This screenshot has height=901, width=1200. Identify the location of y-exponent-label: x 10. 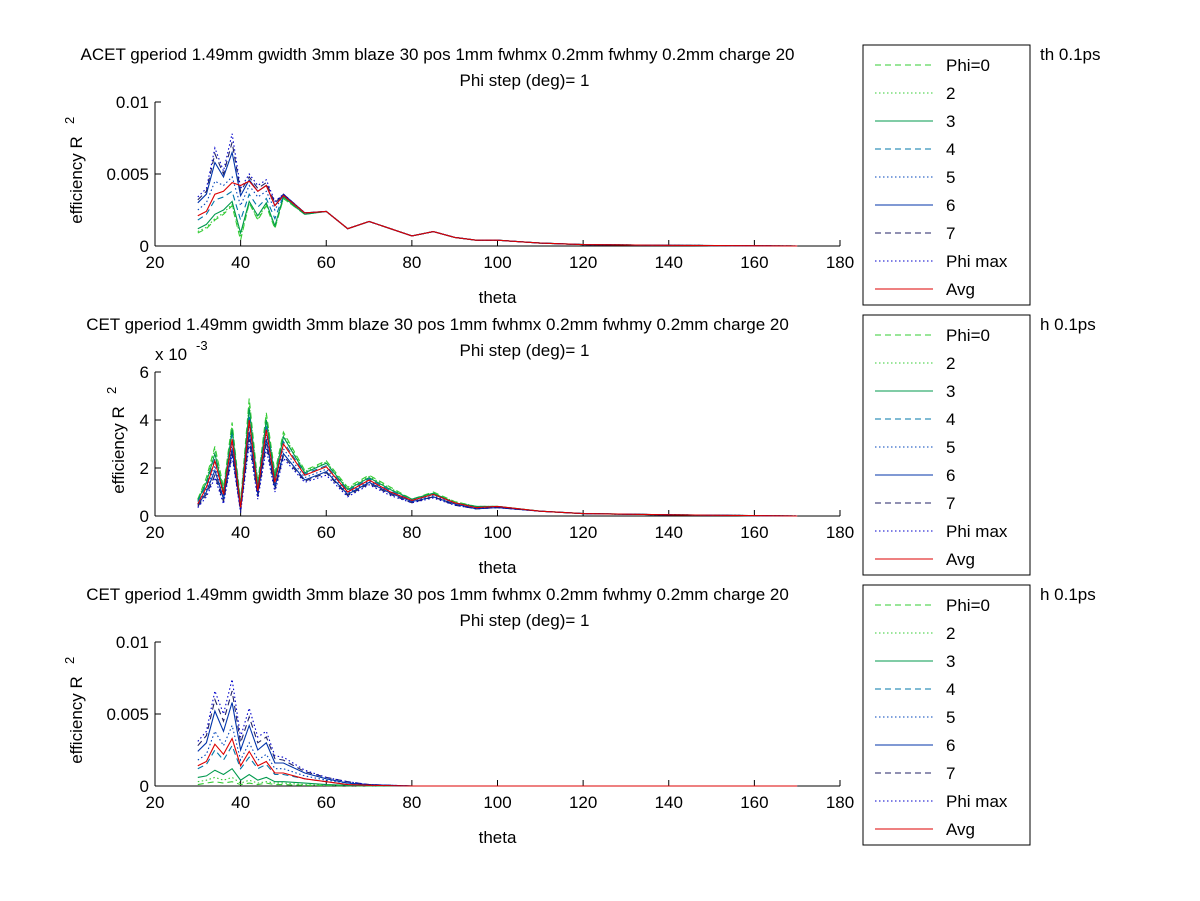
(171, 354).